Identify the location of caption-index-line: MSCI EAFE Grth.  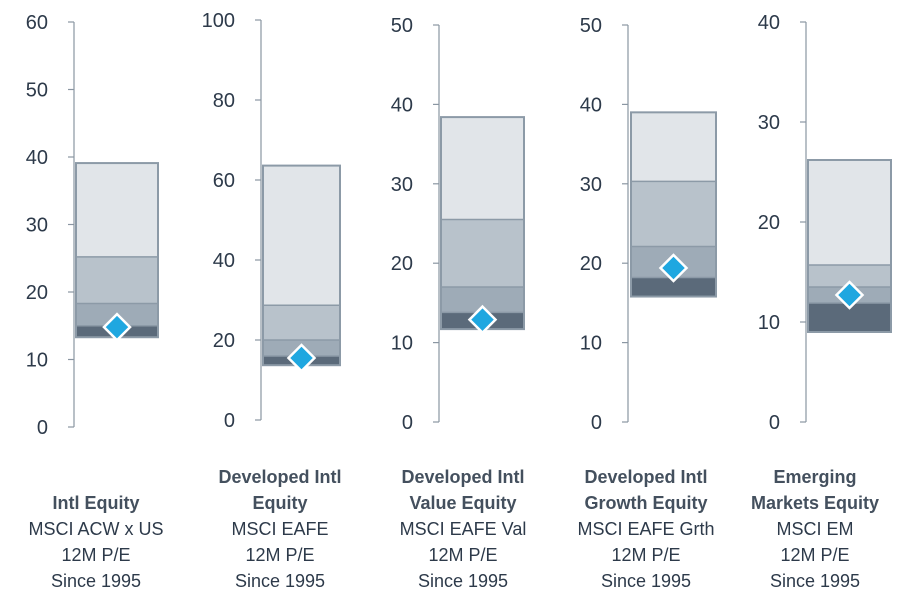
(646, 529).